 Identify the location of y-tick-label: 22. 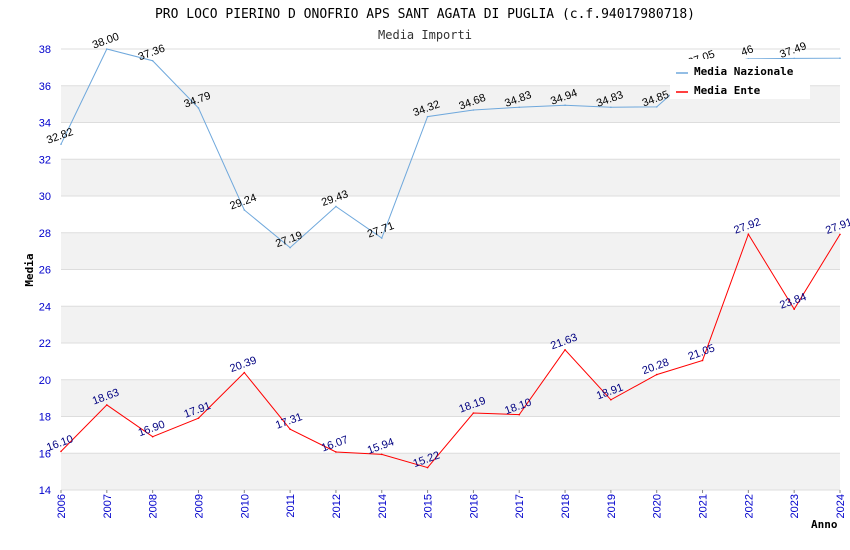
(45, 344).